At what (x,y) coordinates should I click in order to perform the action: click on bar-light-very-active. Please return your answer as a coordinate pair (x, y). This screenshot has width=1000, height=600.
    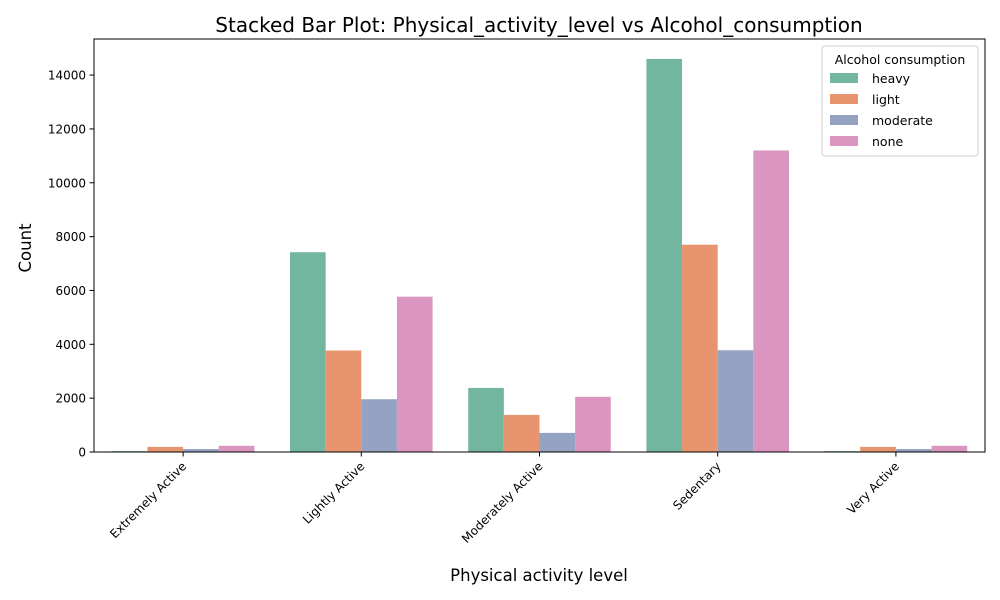
    Looking at the image, I should click on (878, 449).